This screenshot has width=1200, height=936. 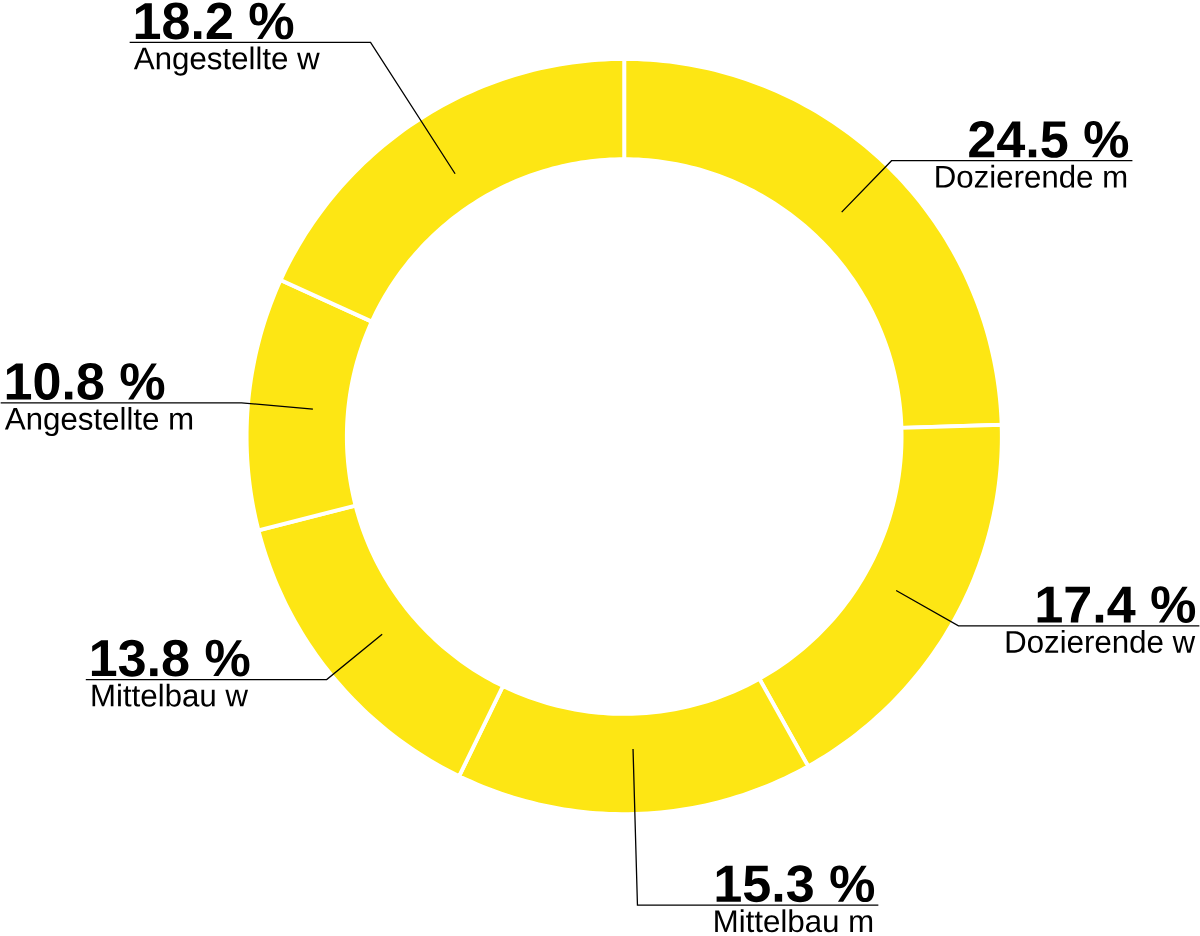 I want to click on slice-label: Dozierende w, so click(x=1101, y=641).